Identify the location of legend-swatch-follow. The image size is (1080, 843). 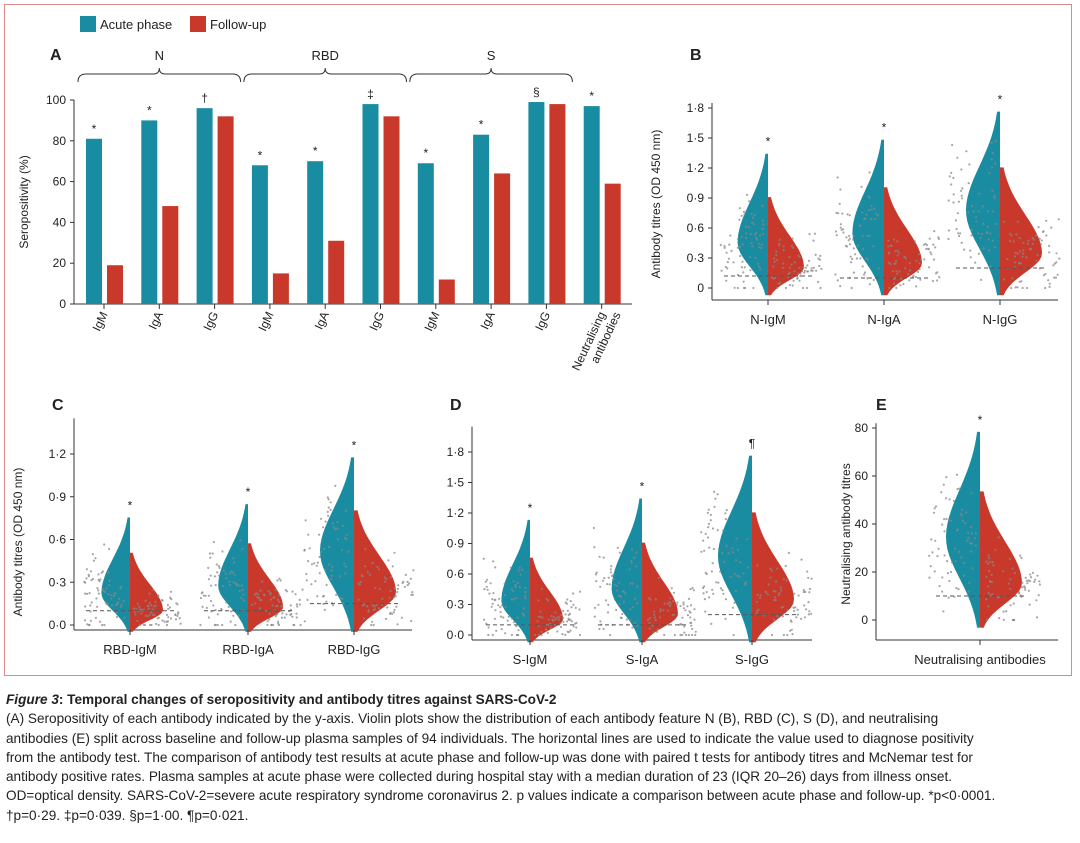
(198, 24).